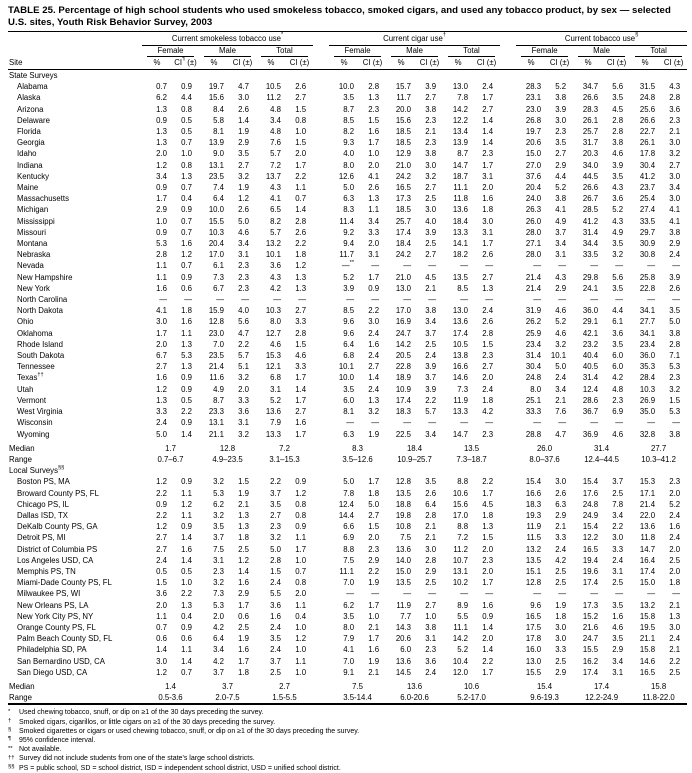  I want to click on value-cell: 13.5, so click(533, 560).